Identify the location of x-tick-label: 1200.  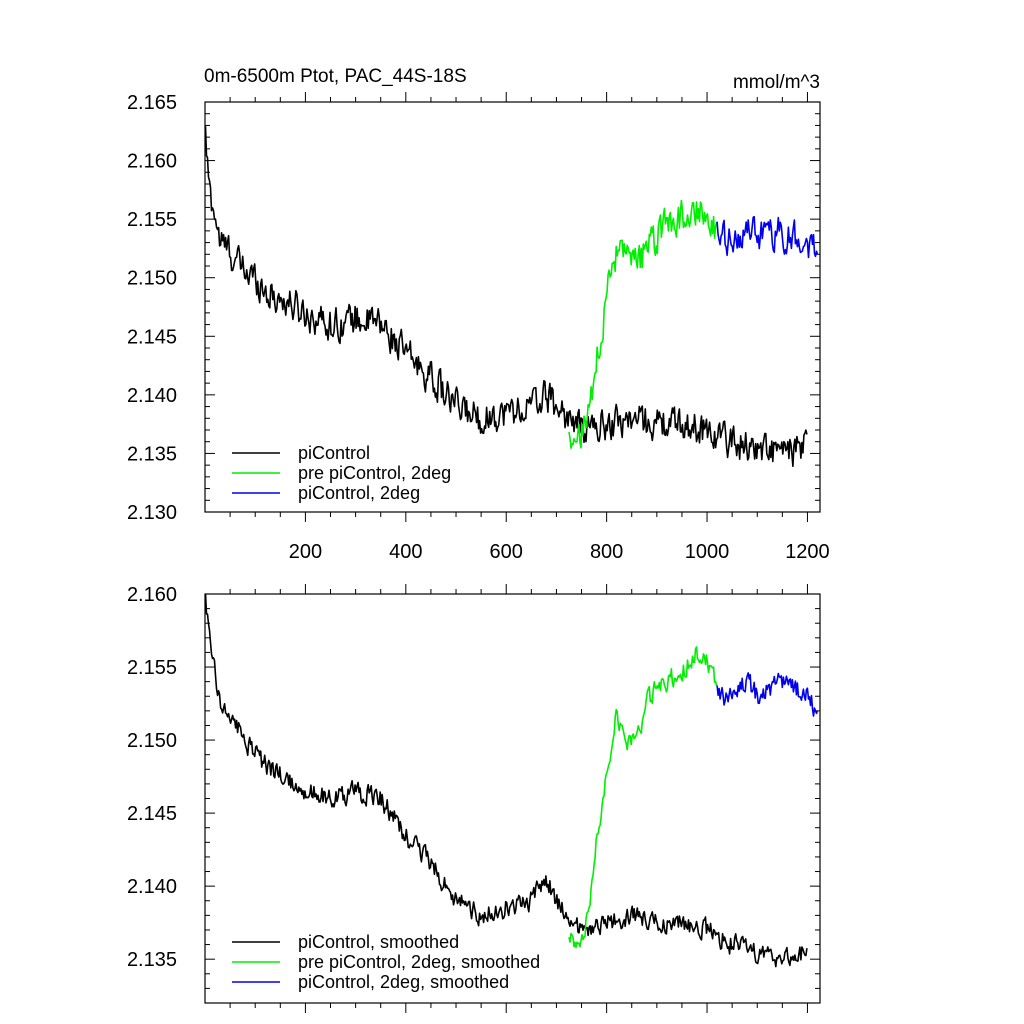
(807, 552).